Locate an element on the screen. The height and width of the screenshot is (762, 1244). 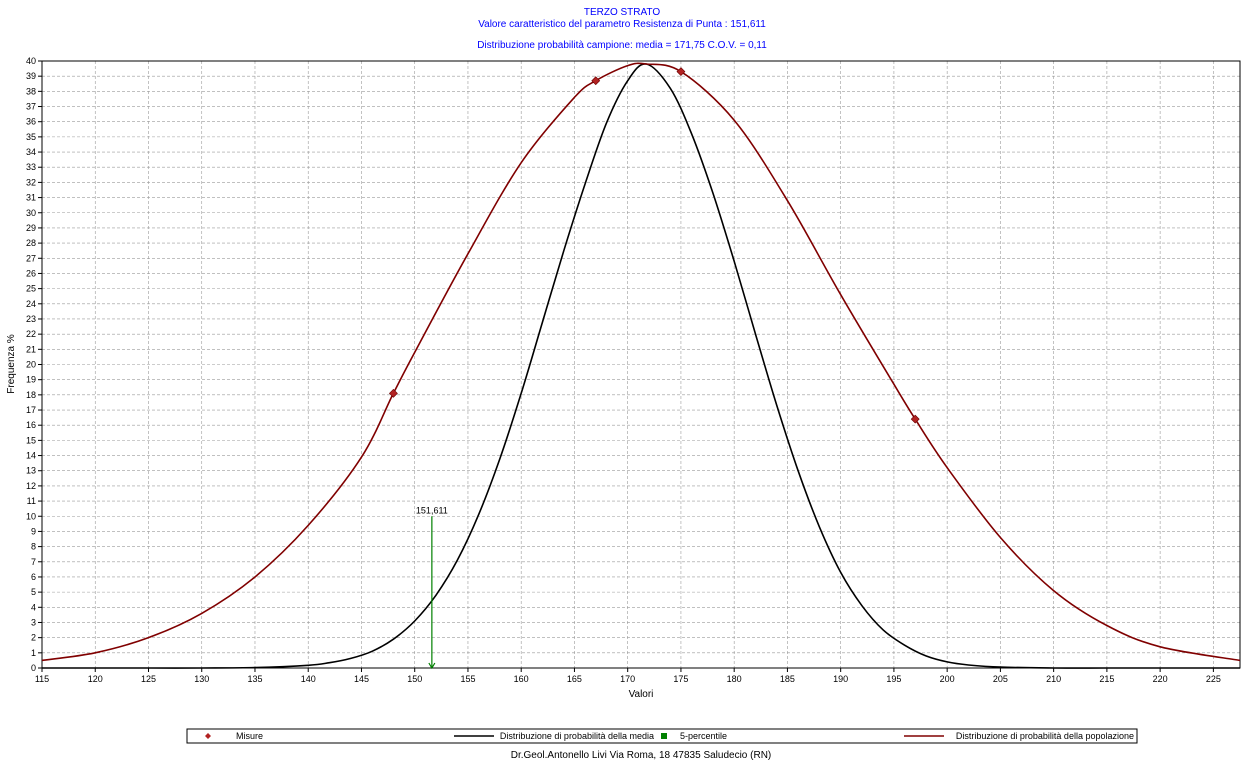
y-tick-label: 38 is located at coordinates (31, 91).